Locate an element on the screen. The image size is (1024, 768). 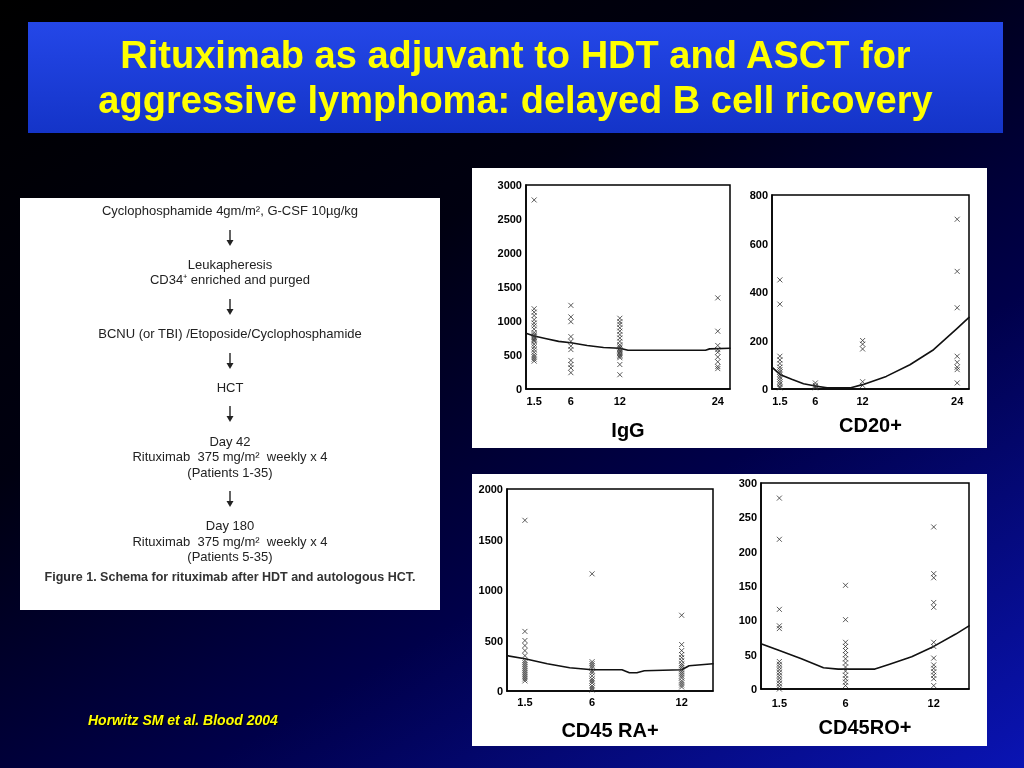
y-tick-label: 600 is located at coordinates (758, 243).